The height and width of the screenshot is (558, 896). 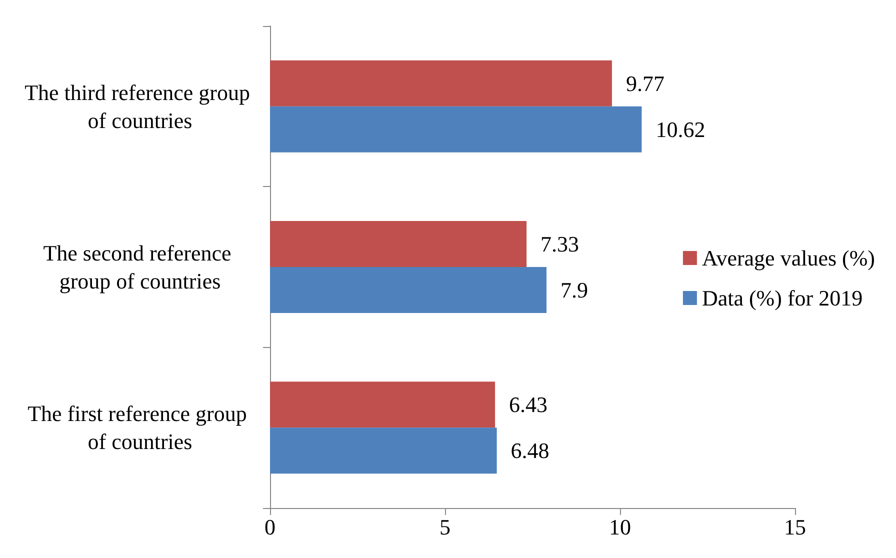 What do you see at coordinates (620, 527) in the screenshot?
I see `x-tick-label: 10` at bounding box center [620, 527].